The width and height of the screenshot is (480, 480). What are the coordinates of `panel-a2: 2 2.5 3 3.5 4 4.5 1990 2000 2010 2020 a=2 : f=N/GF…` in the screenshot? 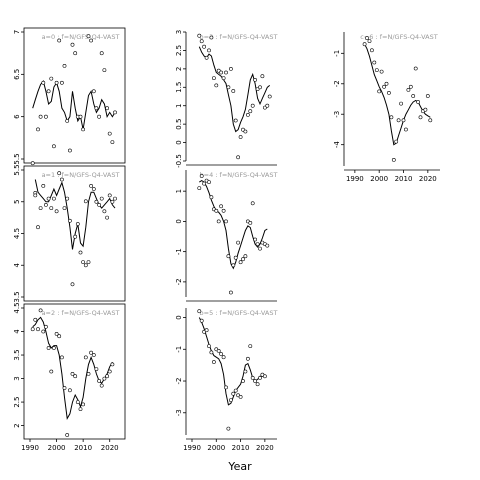 It's located at (69, 377).